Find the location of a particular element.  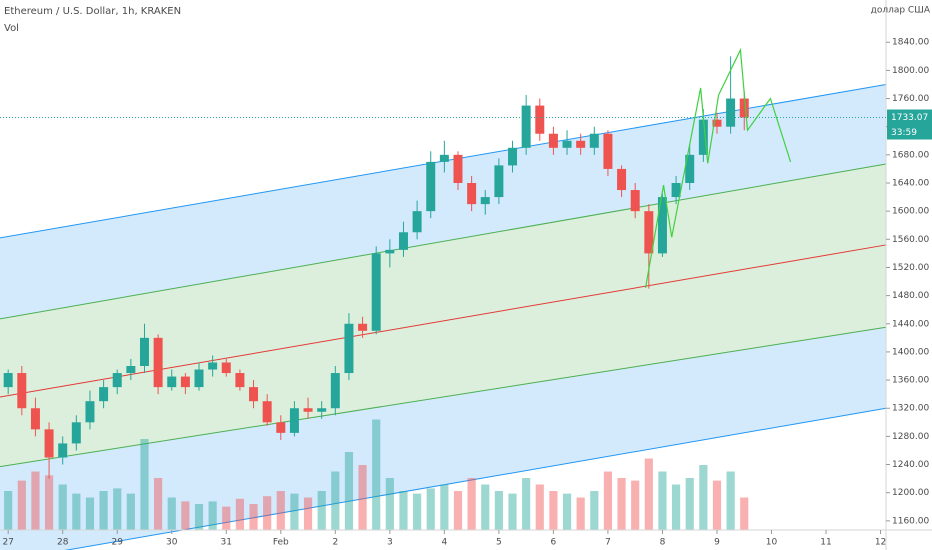

x-tick-label: 12 is located at coordinates (880, 543).